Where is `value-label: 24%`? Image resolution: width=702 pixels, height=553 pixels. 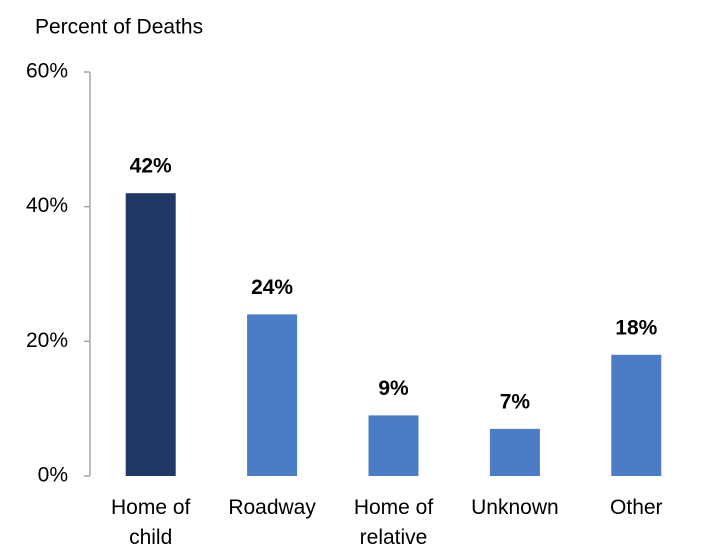 value-label: 24% is located at coordinates (272, 287).